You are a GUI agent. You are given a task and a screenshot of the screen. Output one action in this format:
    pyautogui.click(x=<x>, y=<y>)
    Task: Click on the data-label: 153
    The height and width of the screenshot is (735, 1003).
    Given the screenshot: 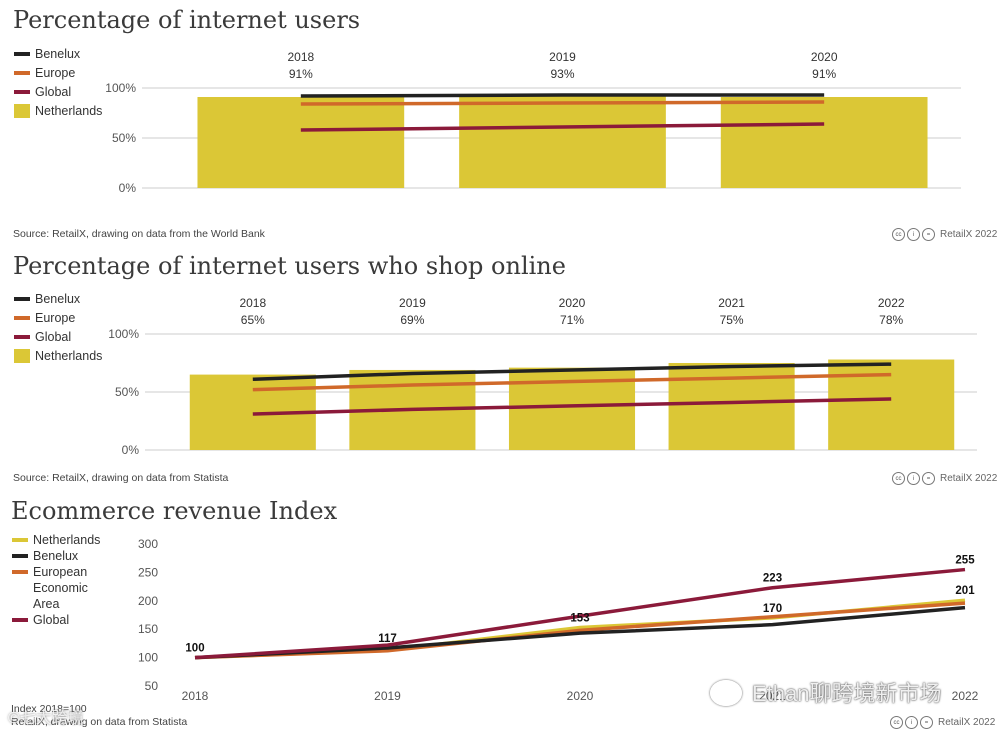 What is the action you would take?
    pyautogui.click(x=579, y=618)
    